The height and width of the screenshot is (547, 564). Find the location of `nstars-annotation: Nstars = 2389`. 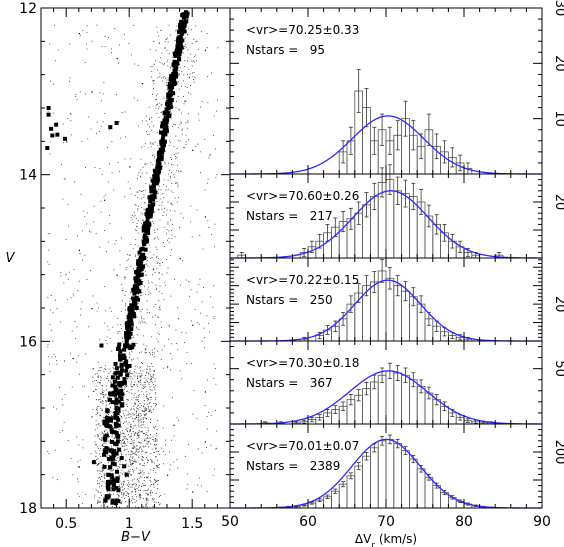

nstars-annotation: Nstars = 2389 is located at coordinates (293, 466).